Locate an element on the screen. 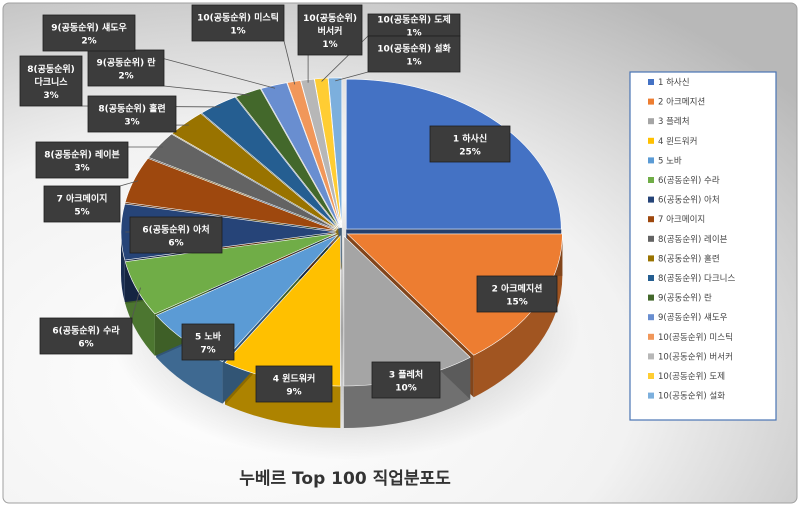 The width and height of the screenshot is (800, 506). data-label-pct-13: 1% is located at coordinates (237, 32).